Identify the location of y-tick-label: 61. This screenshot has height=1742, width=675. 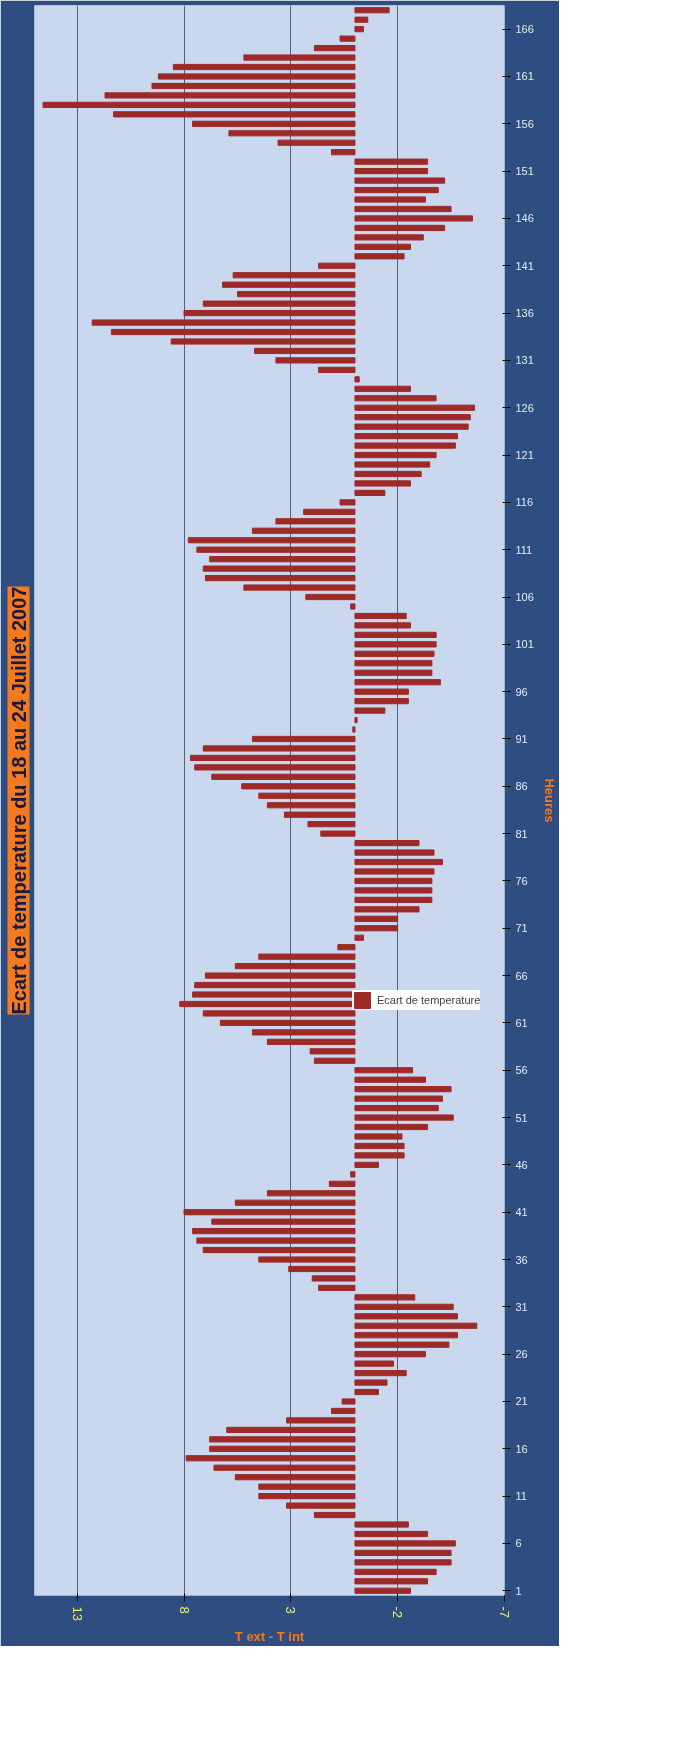
(521, 1022).